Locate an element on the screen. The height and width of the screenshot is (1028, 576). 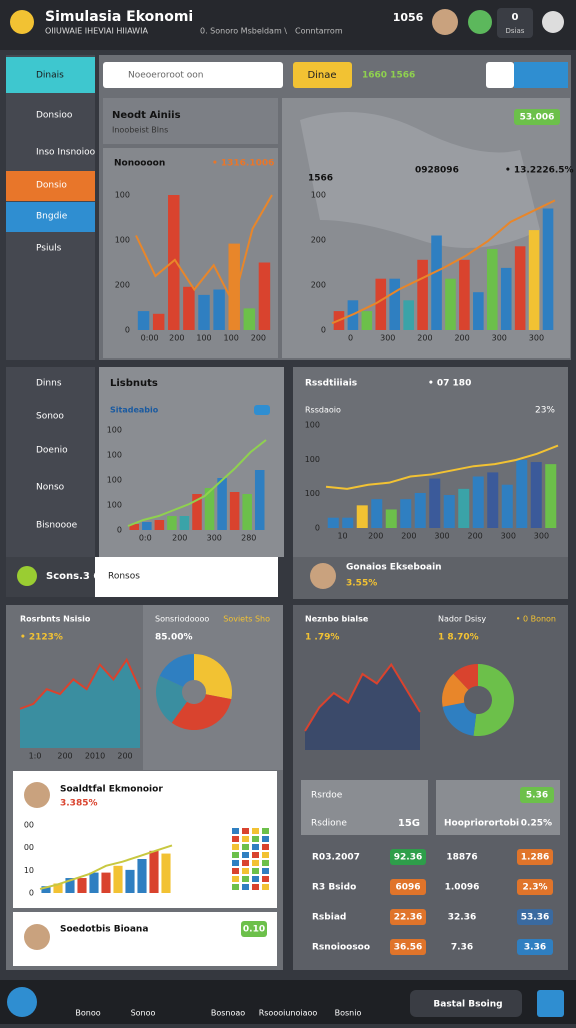
status-icon is located at coordinates (480, 22).